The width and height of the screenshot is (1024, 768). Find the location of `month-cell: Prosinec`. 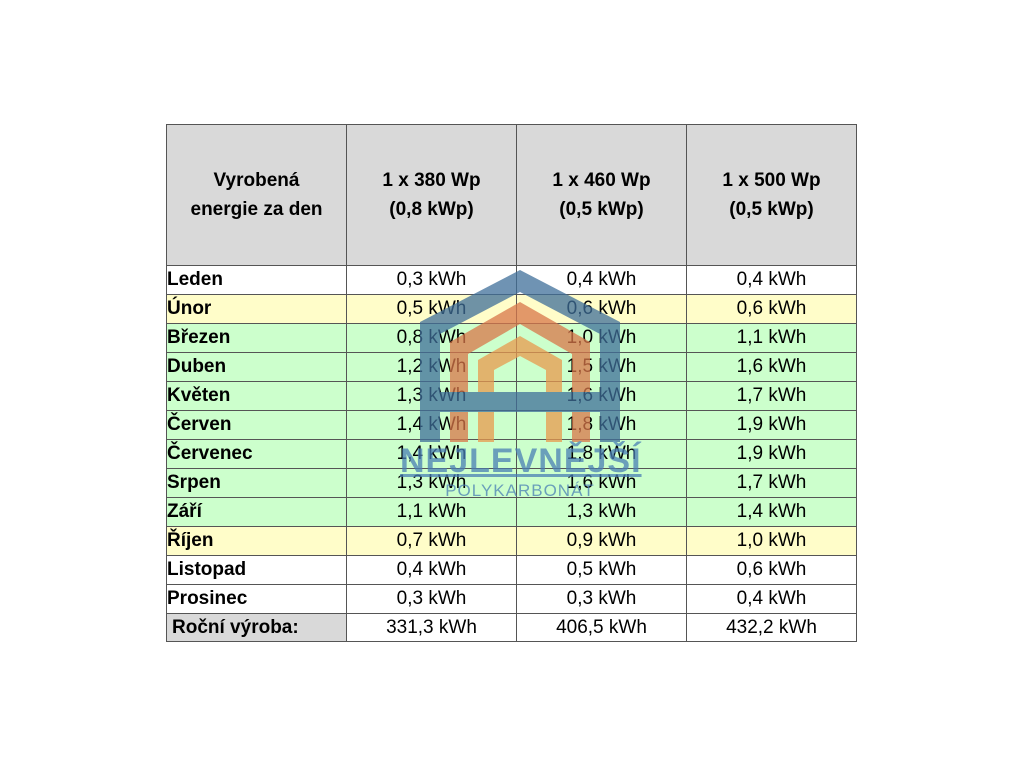

month-cell: Prosinec is located at coordinates (256, 599).